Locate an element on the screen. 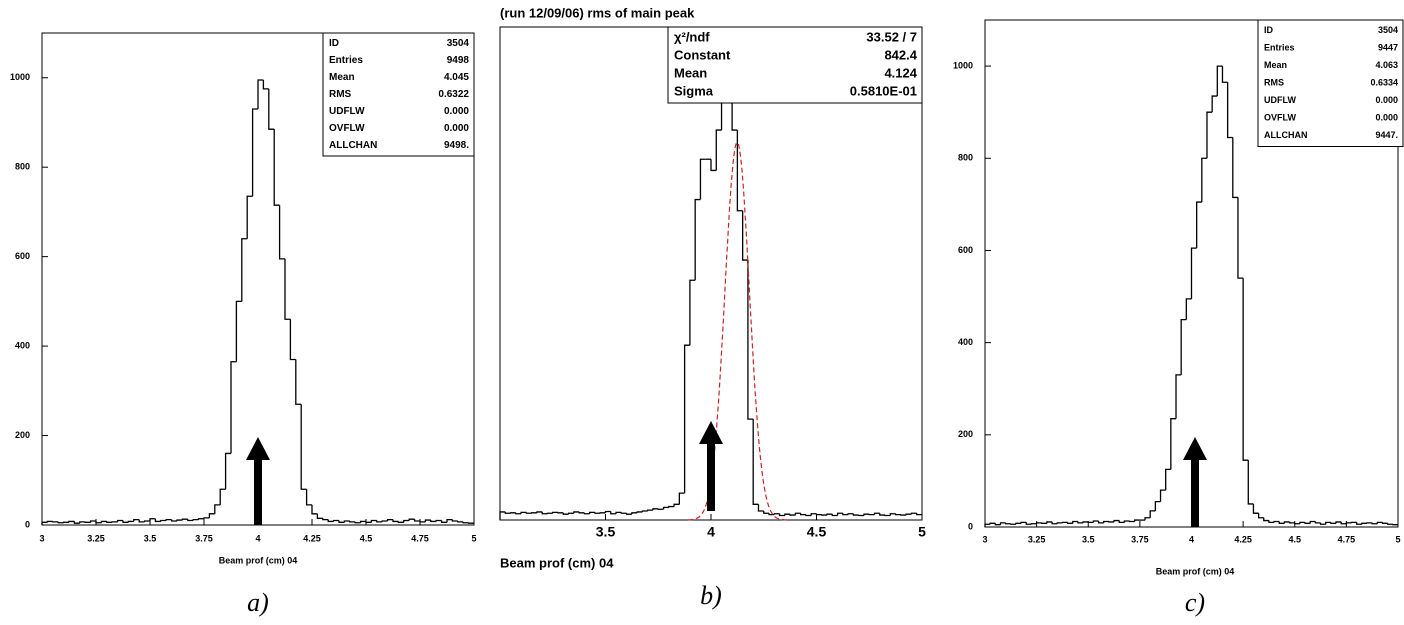 The image size is (1404, 625). x-tick-label: 4.75 is located at coordinates (1347, 539).